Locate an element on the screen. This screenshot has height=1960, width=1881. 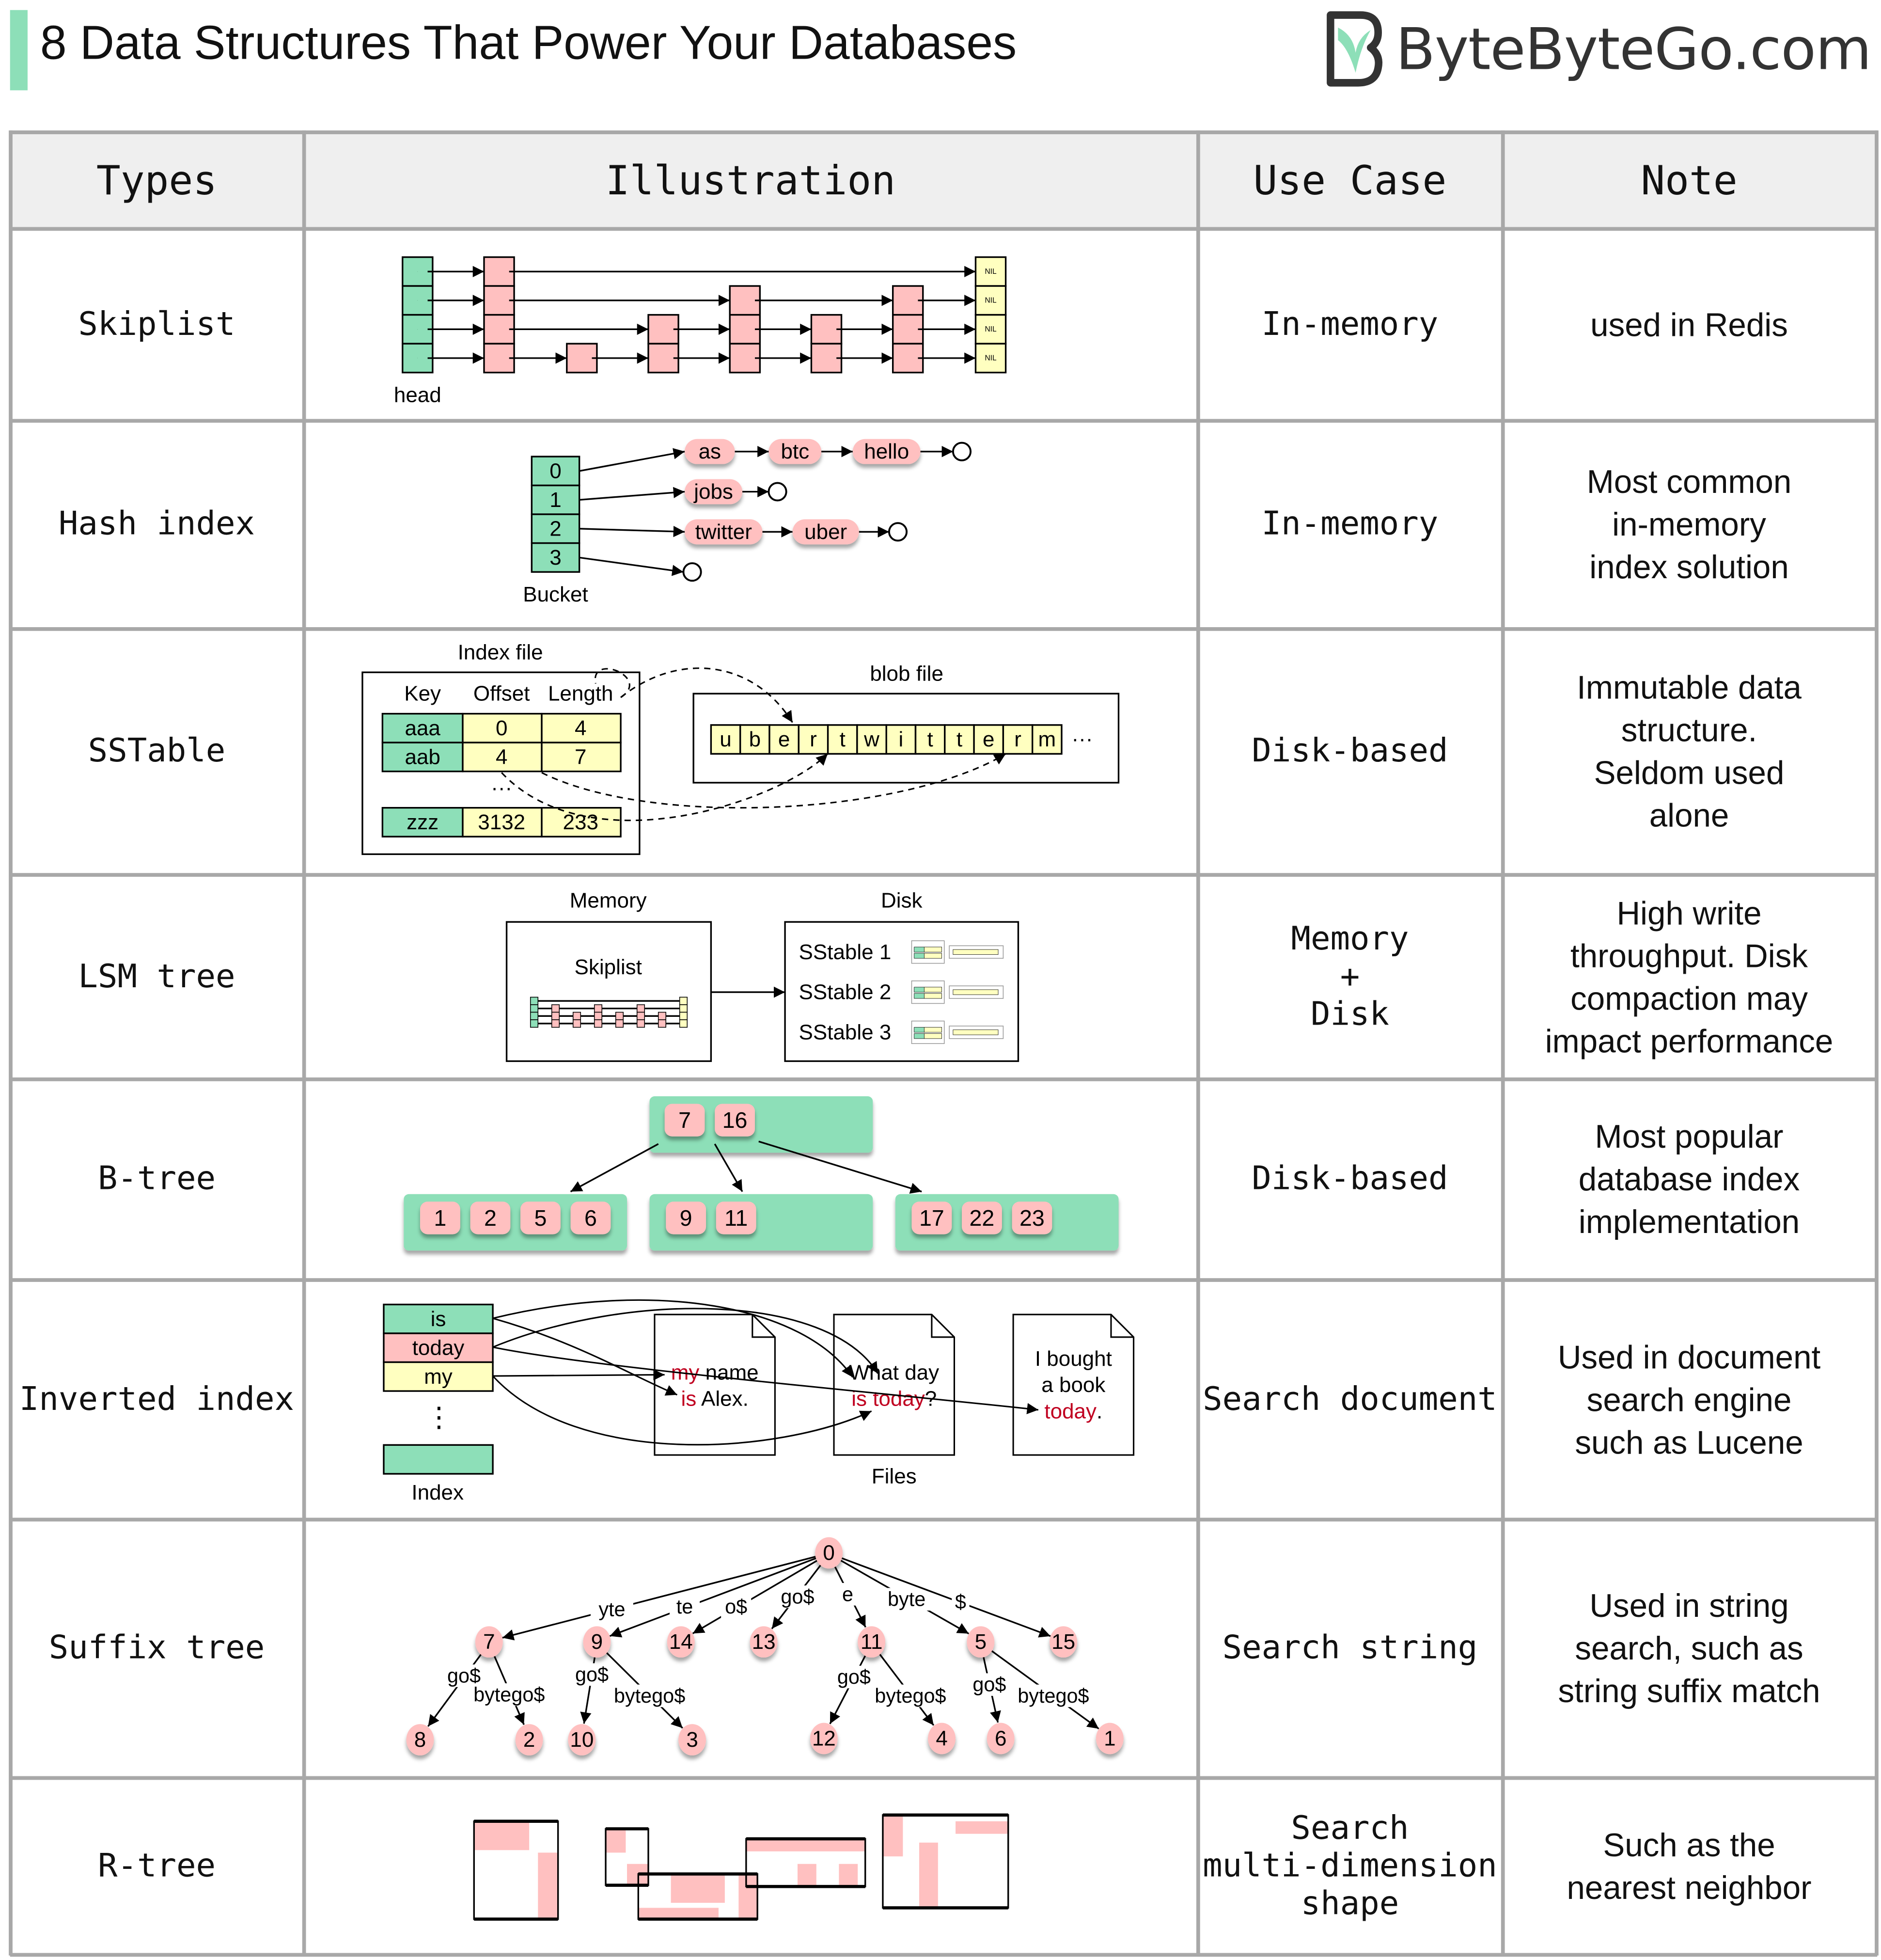
index-value: aaa is located at coordinates (422, 728).